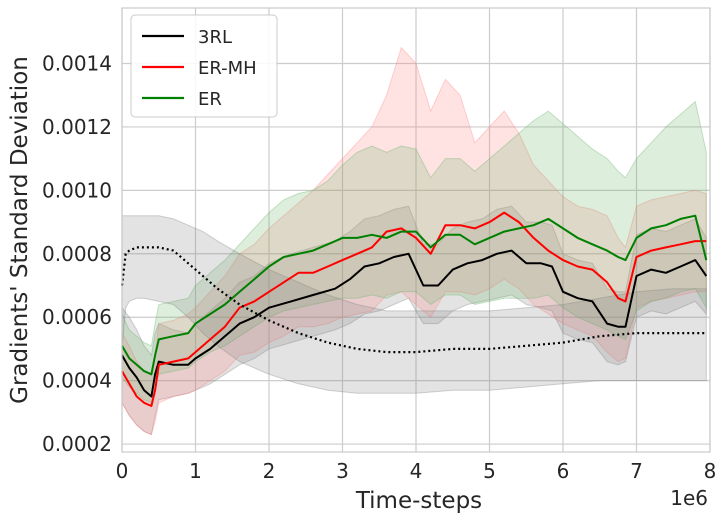 The height and width of the screenshot is (523, 724). I want to click on x-tick-label: 1, so click(195, 471).